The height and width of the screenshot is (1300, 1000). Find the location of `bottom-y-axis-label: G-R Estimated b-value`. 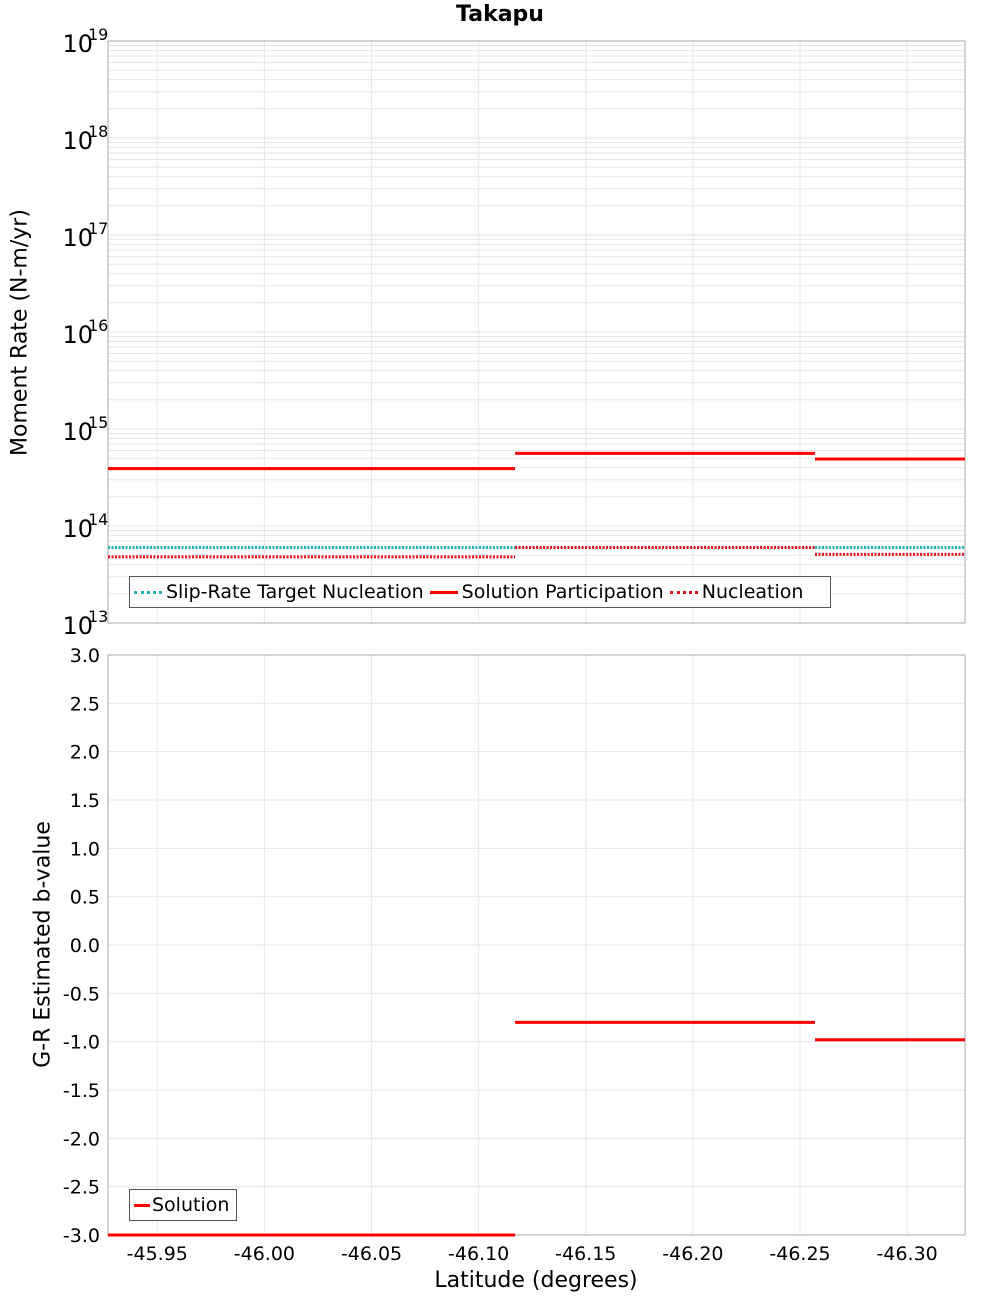

bottom-y-axis-label: G-R Estimated b-value is located at coordinates (43, 944).